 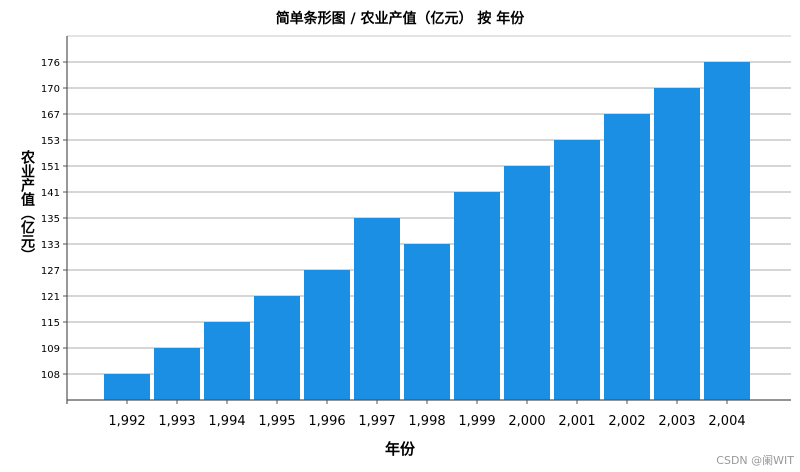 What do you see at coordinates (755, 460) in the screenshot?
I see `watermark: CSDN @阑WIT` at bounding box center [755, 460].